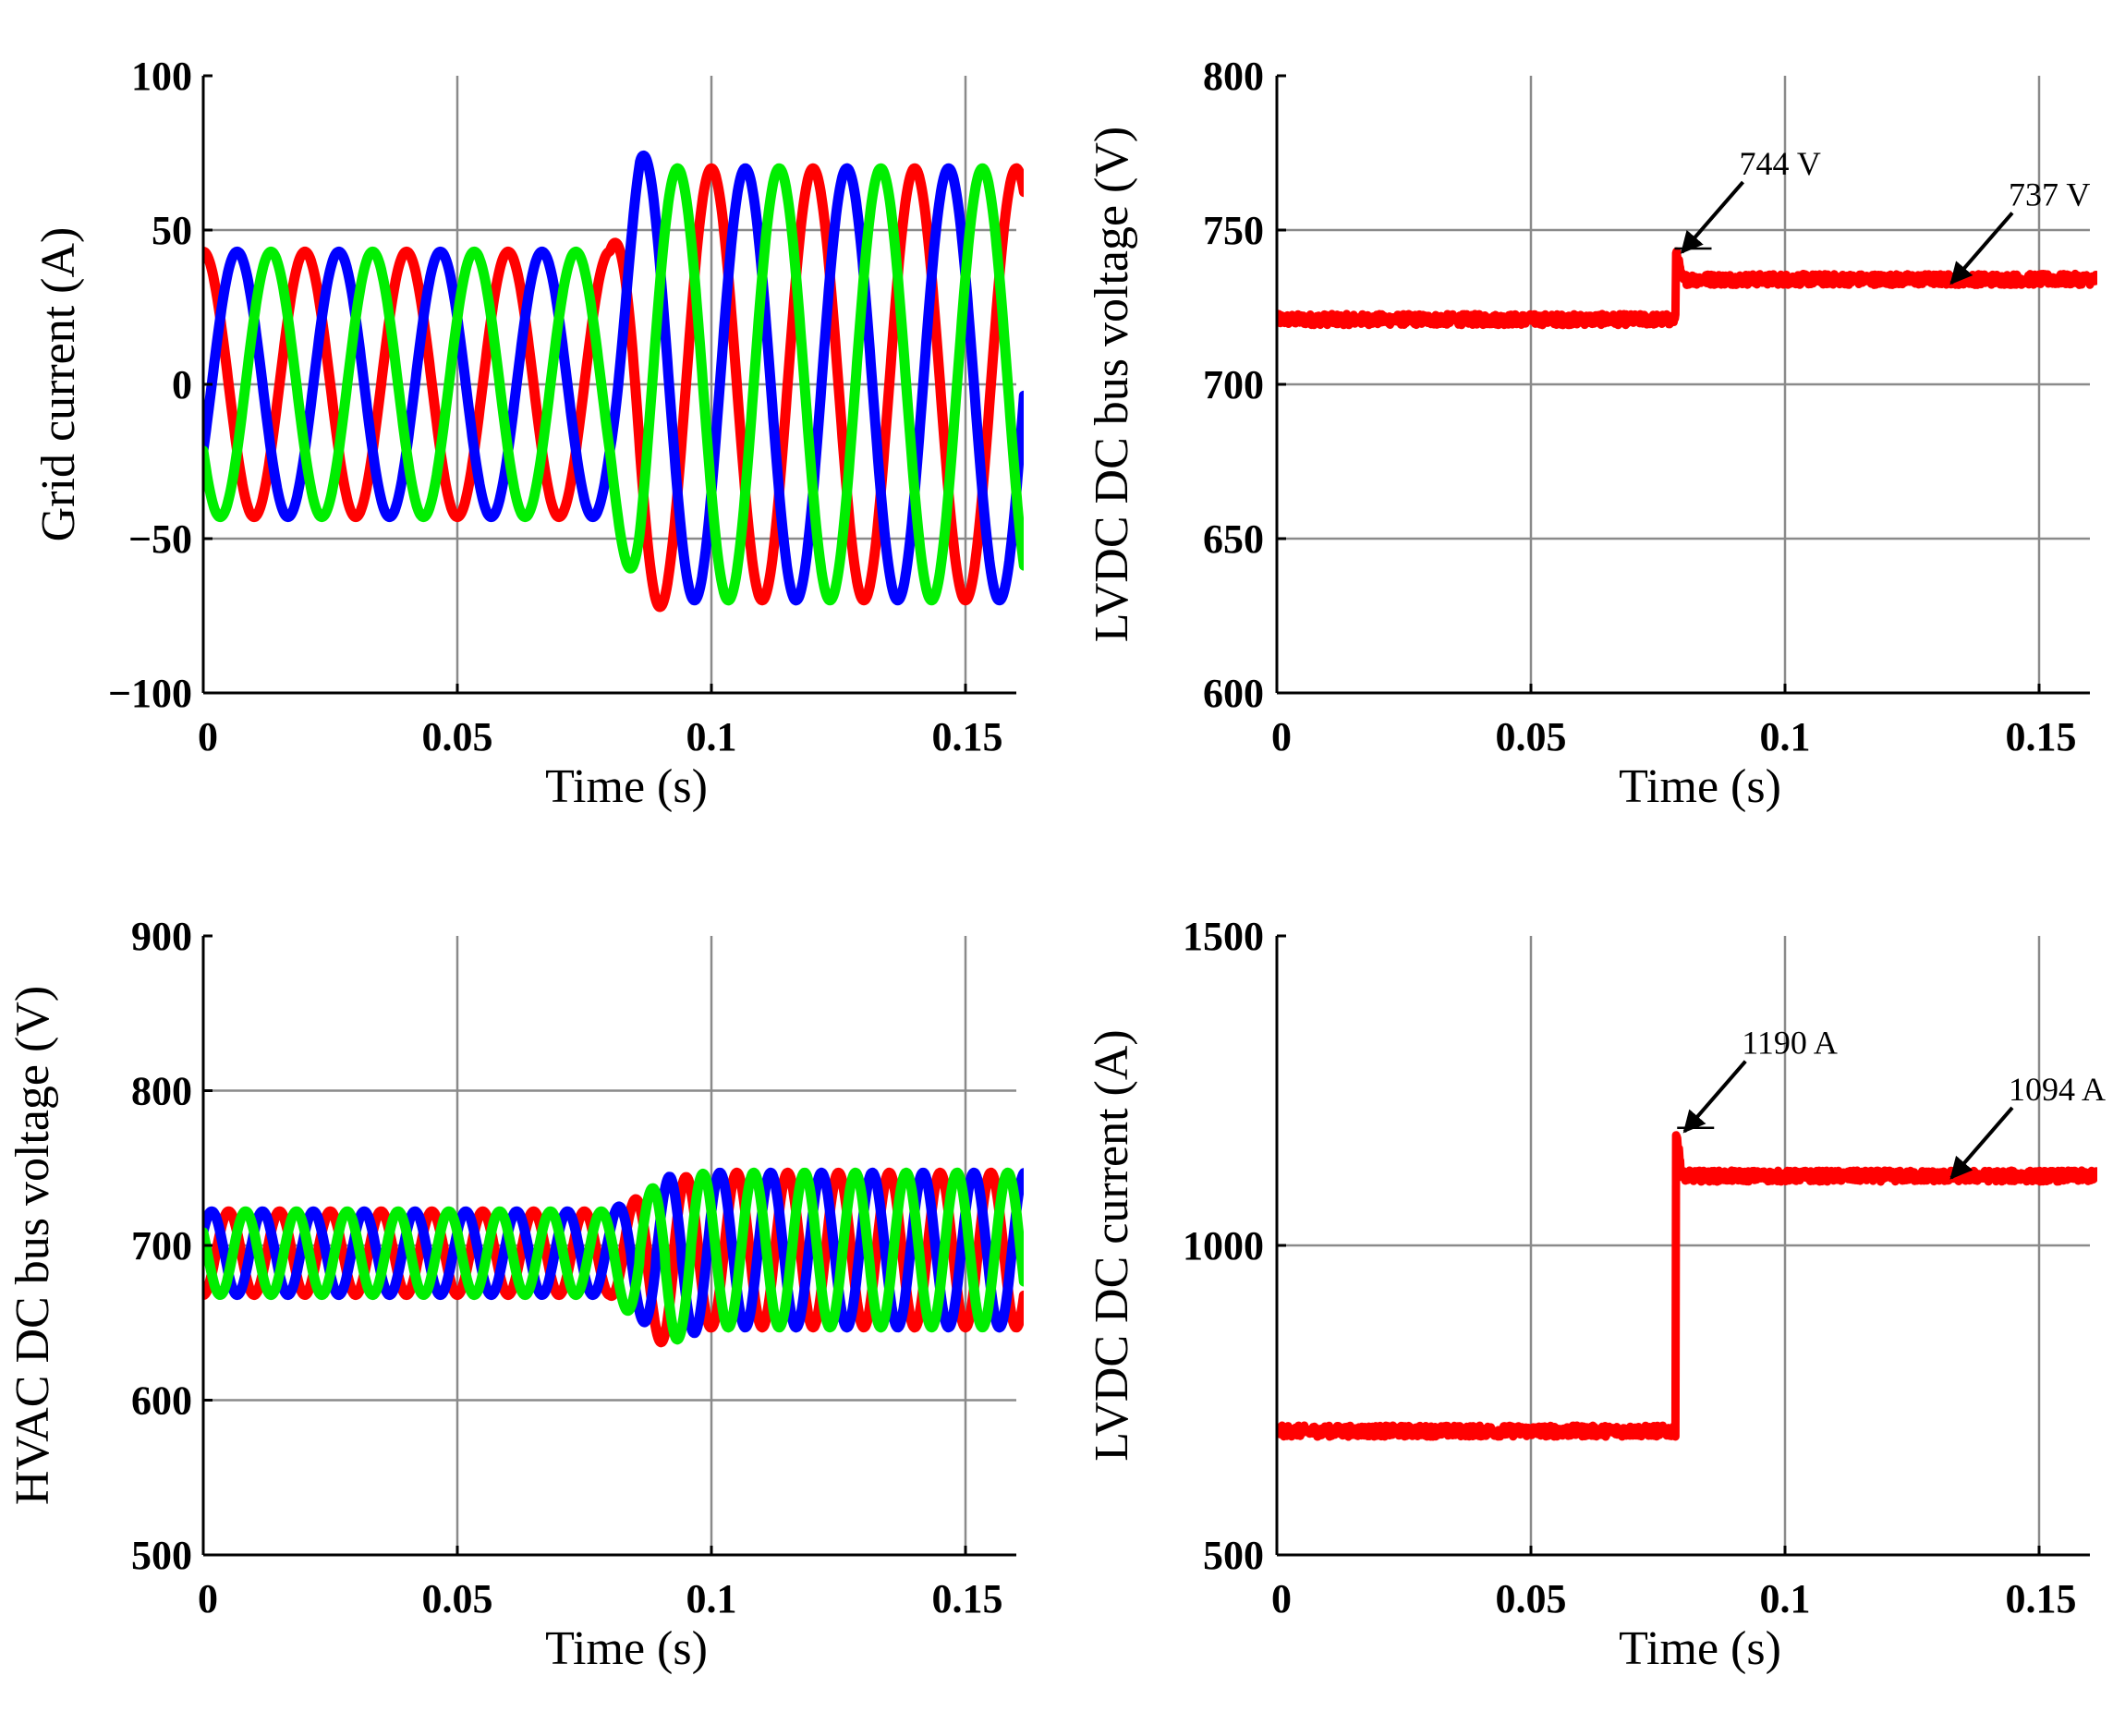 This screenshot has height=1736, width=2113. Describe the element at coordinates (2049, 194) in the screenshot. I see `annotation-label: 737 V` at that location.